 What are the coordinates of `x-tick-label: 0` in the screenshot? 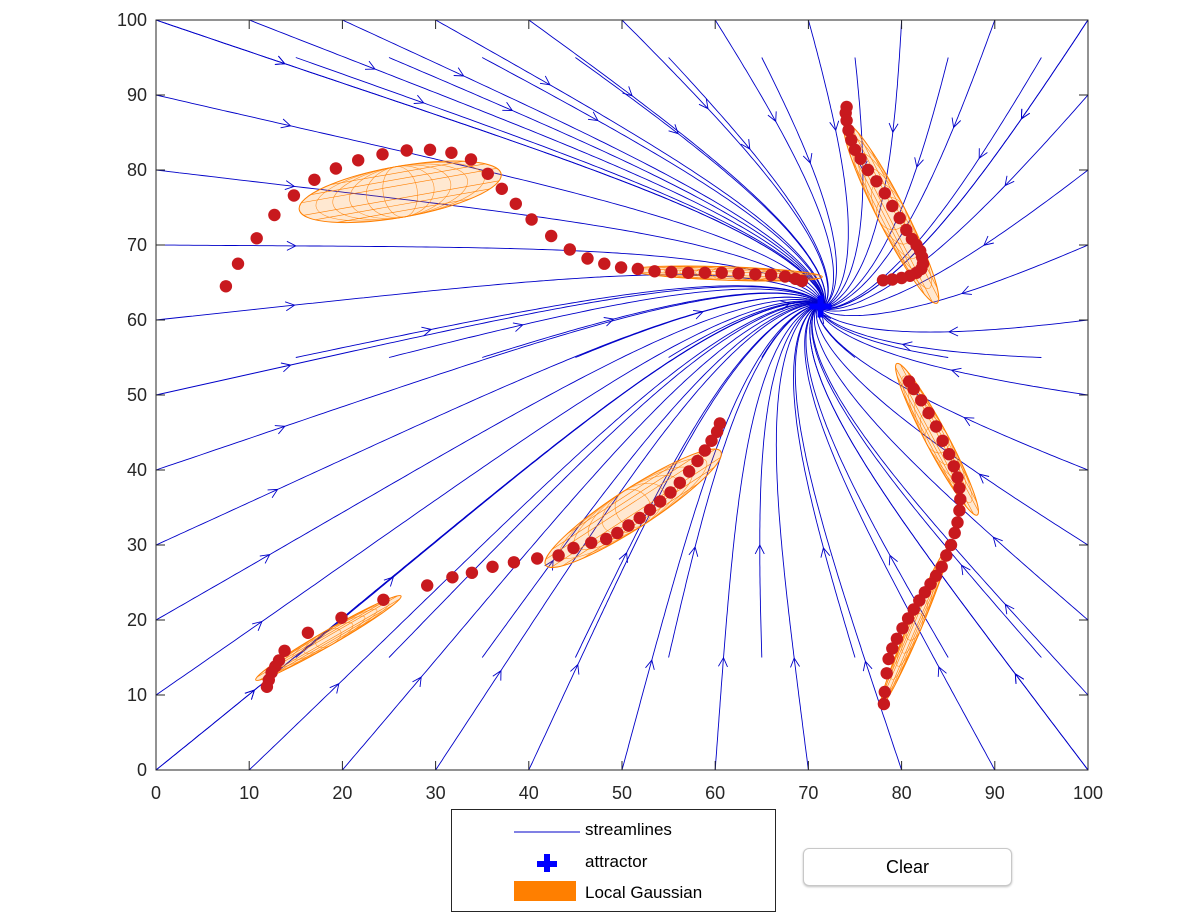 It's located at (156, 793).